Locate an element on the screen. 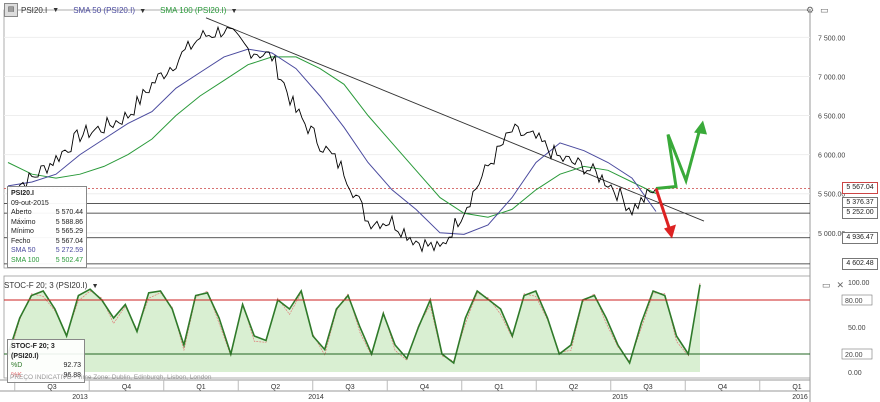 The image size is (880, 402). info-row-label: Máximo is located at coordinates (23, 222).